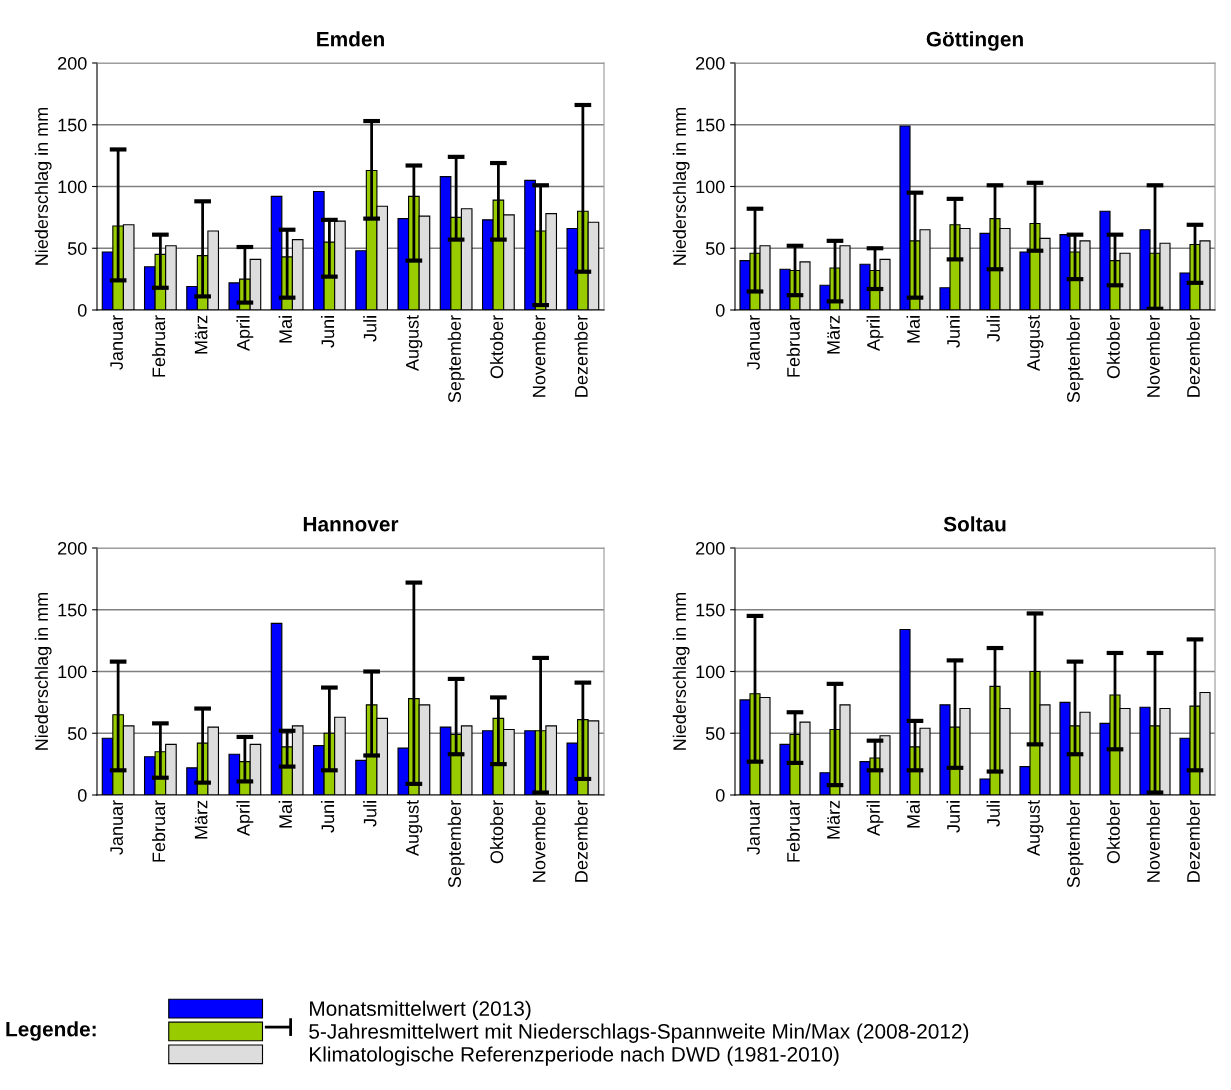  I want to click on chart-title: Soltau, so click(974, 524).